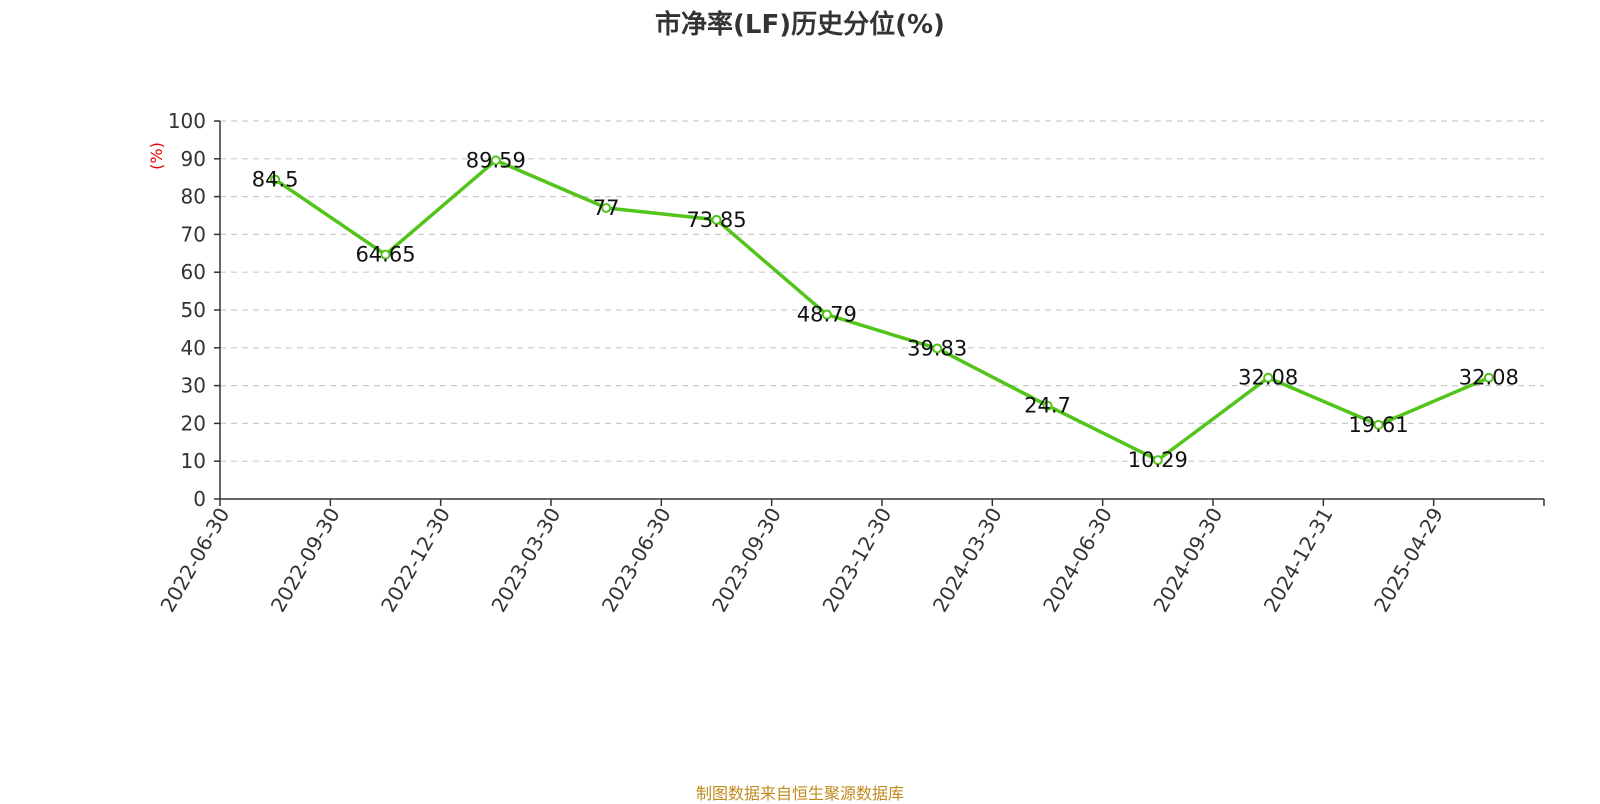  Describe the element at coordinates (1077, 560) in the screenshot. I see `x-tick-label: 2024-06-30` at that location.